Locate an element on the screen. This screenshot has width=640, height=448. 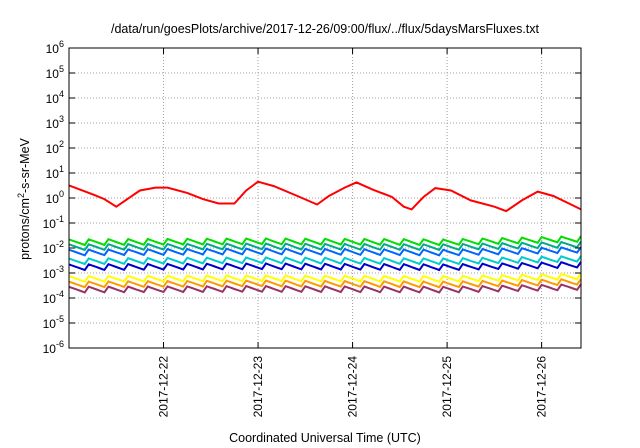
y-tick-label: 10³ is located at coordinates (55, 122).